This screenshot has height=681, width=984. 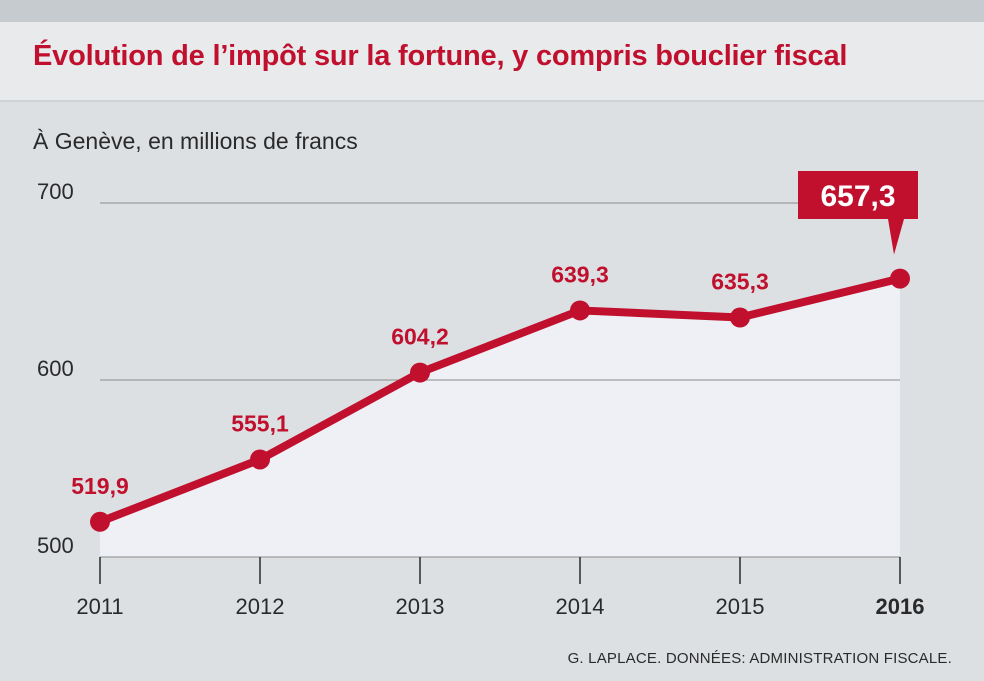 I want to click on data-label: 519,9, so click(x=100, y=486).